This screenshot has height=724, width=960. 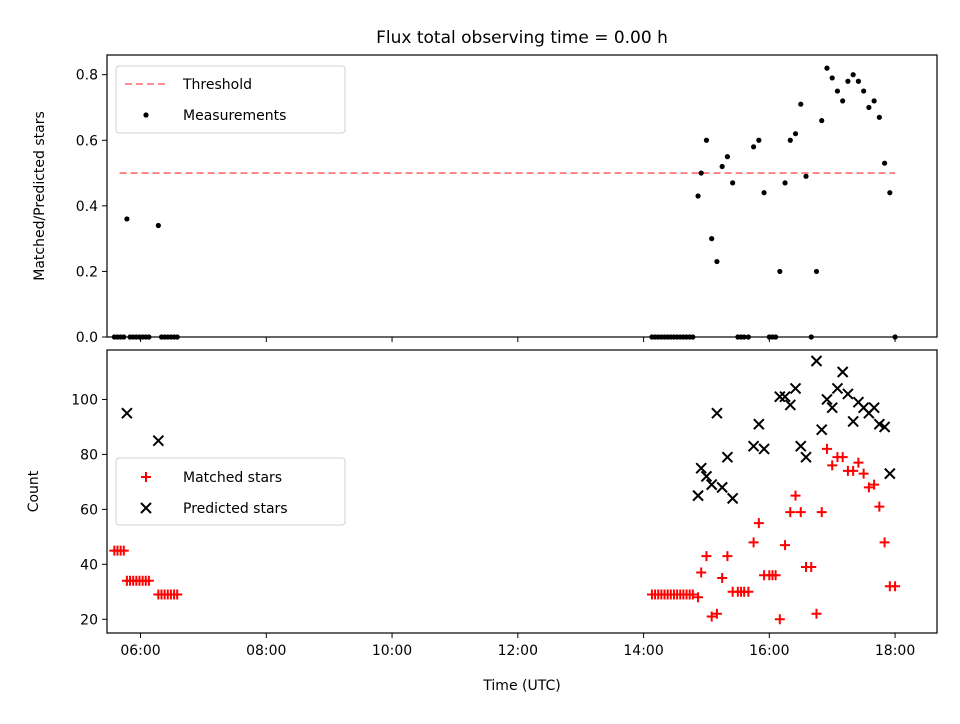 I want to click on y-tick-label: 80, so click(x=89, y=455).